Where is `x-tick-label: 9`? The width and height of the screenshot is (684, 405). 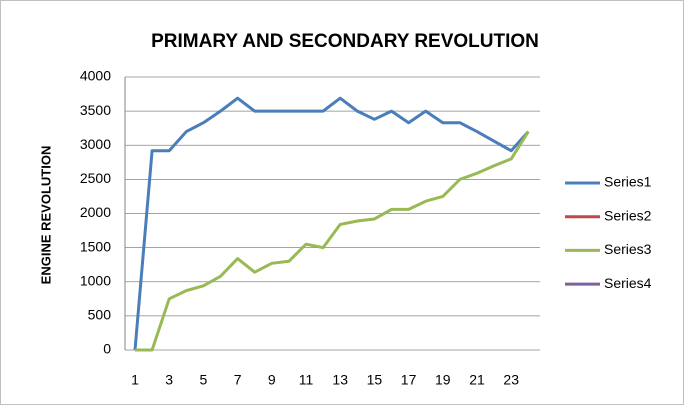
x-tick-label: 9 is located at coordinates (272, 380).